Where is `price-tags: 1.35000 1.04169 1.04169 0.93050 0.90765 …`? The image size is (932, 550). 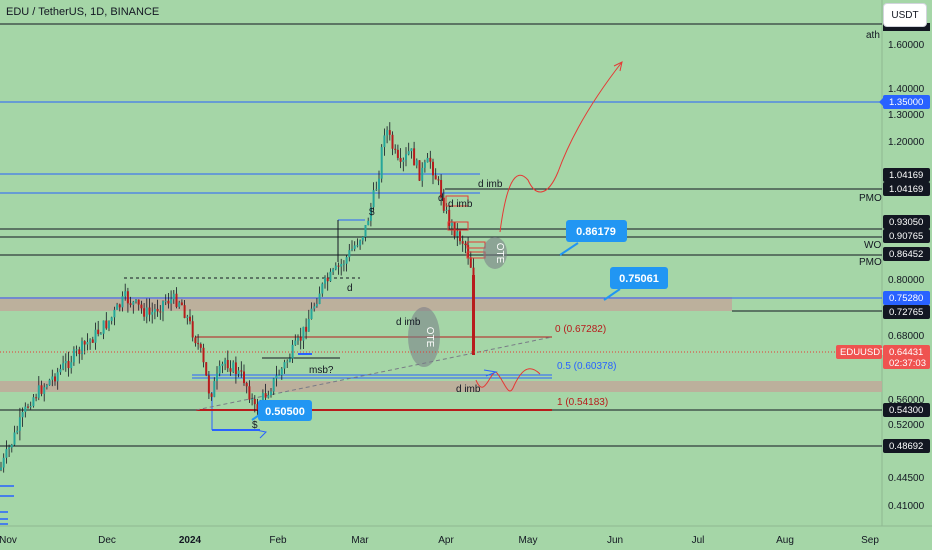 price-tags: 1.35000 1.04169 1.04169 0.93050 0.90765 … is located at coordinates (904, 274).